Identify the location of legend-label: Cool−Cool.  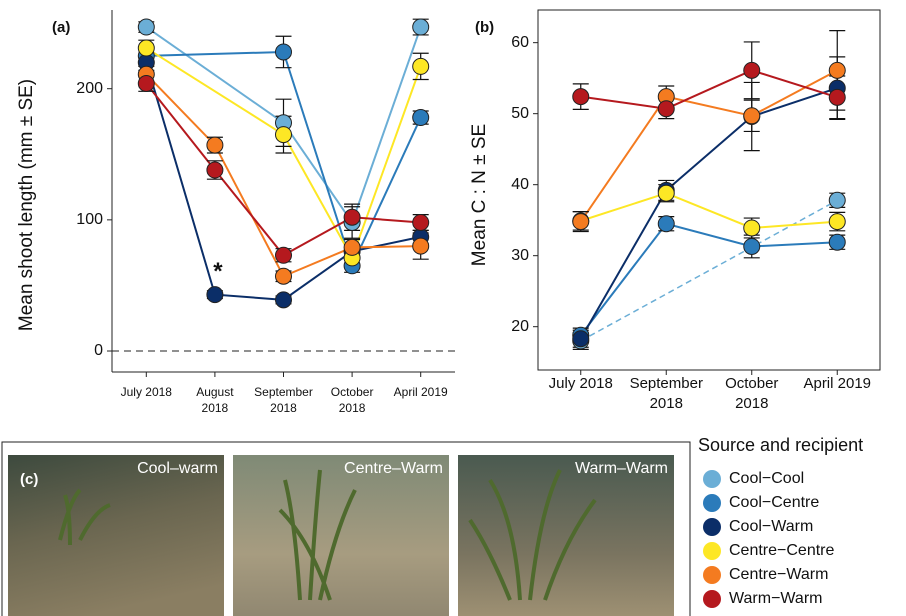
(766, 478).